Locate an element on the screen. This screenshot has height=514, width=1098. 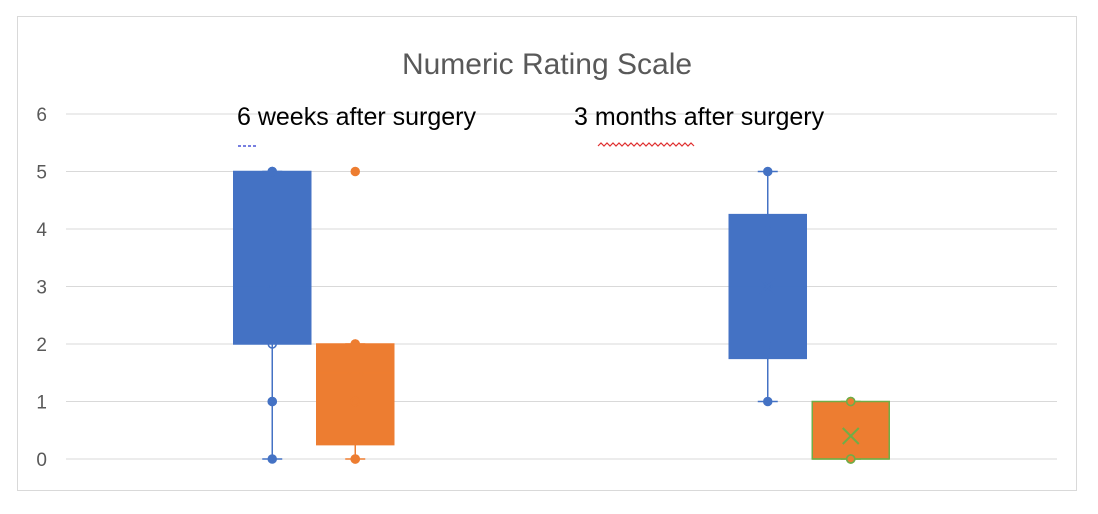
y-tick-label: 3 is located at coordinates (41, 288).